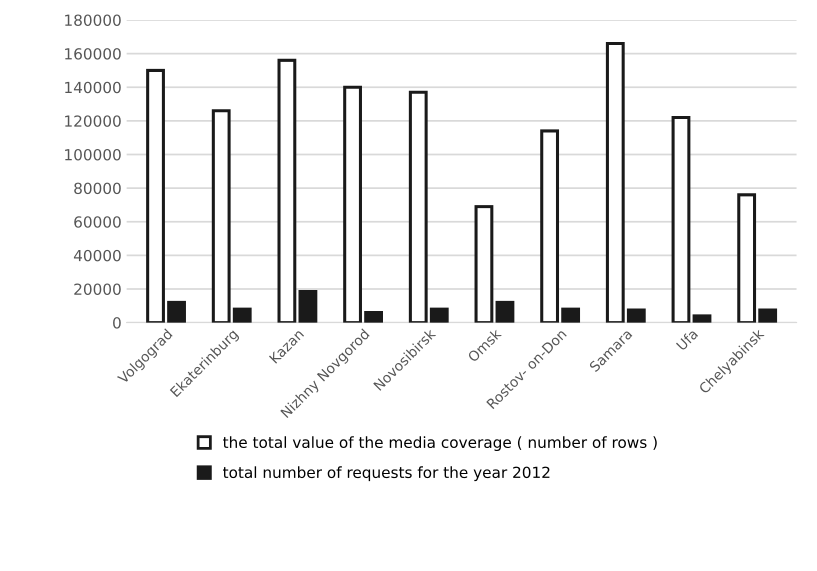 This screenshot has width=817, height=571. Describe the element at coordinates (93, 154) in the screenshot. I see `y-tick-label: 100000` at that location.